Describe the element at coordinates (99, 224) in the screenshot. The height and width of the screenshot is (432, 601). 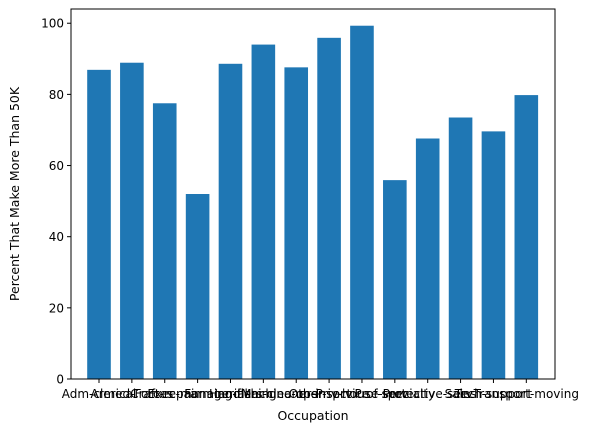
I see `bar-adm-clerical` at that location.